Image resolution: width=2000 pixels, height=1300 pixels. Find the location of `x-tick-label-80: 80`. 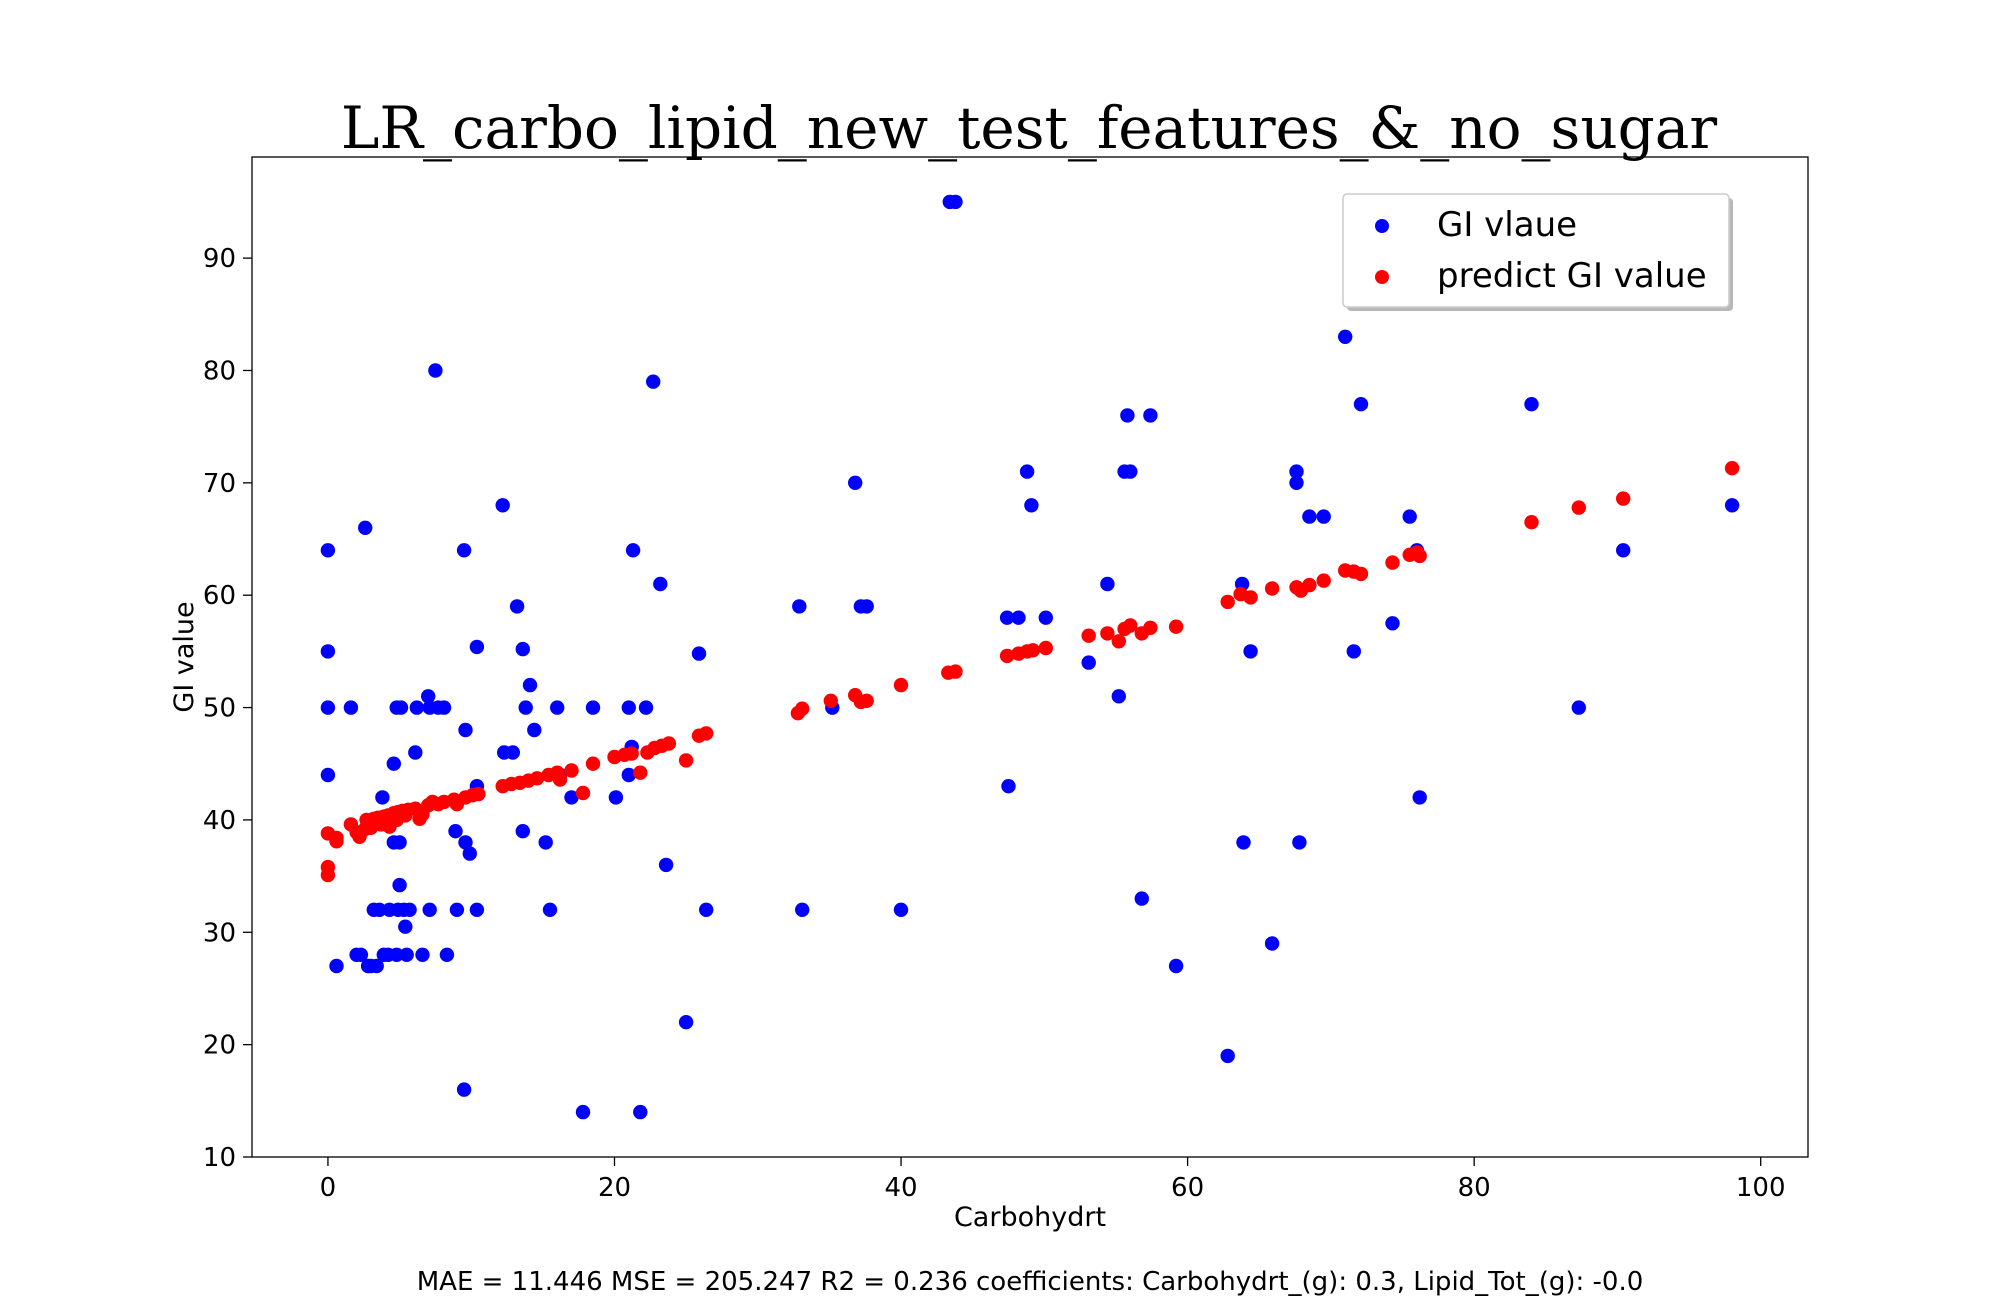

x-tick-label-80: 80 is located at coordinates (1474, 1188).